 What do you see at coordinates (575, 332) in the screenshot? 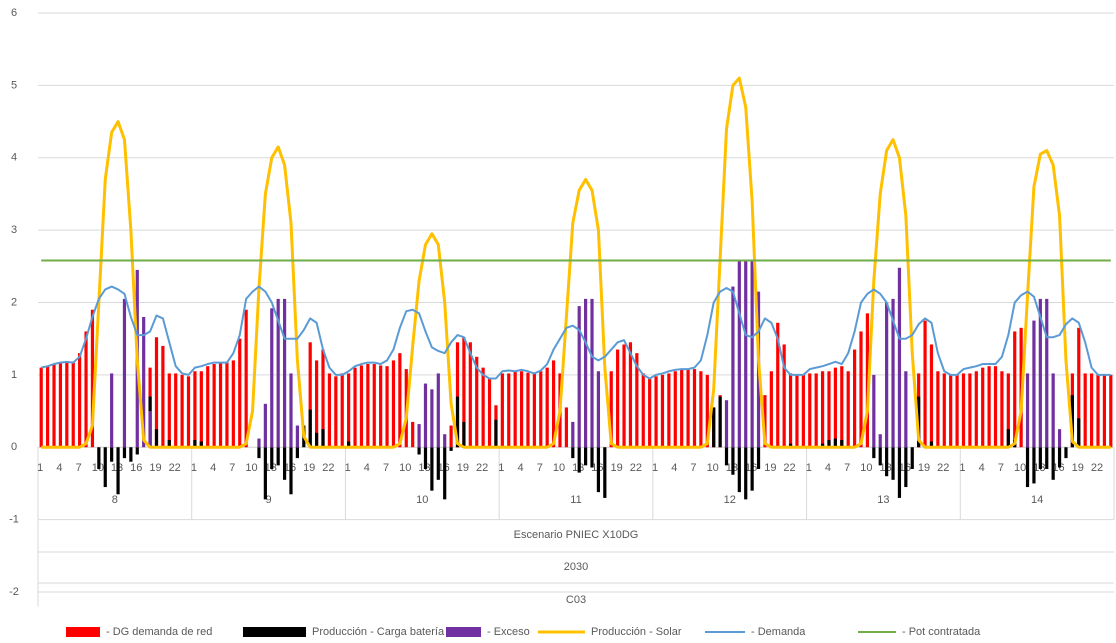
I see `line` at bounding box center [575, 332].